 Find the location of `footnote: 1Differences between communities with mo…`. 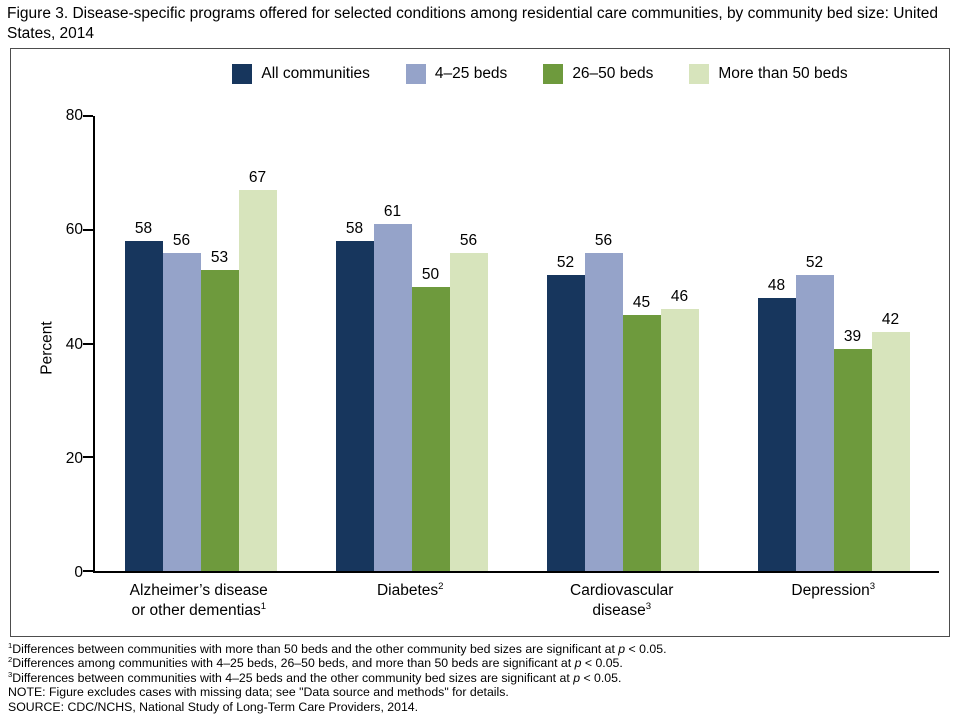

footnote: 1Differences between communities with mo… is located at coordinates (337, 648).